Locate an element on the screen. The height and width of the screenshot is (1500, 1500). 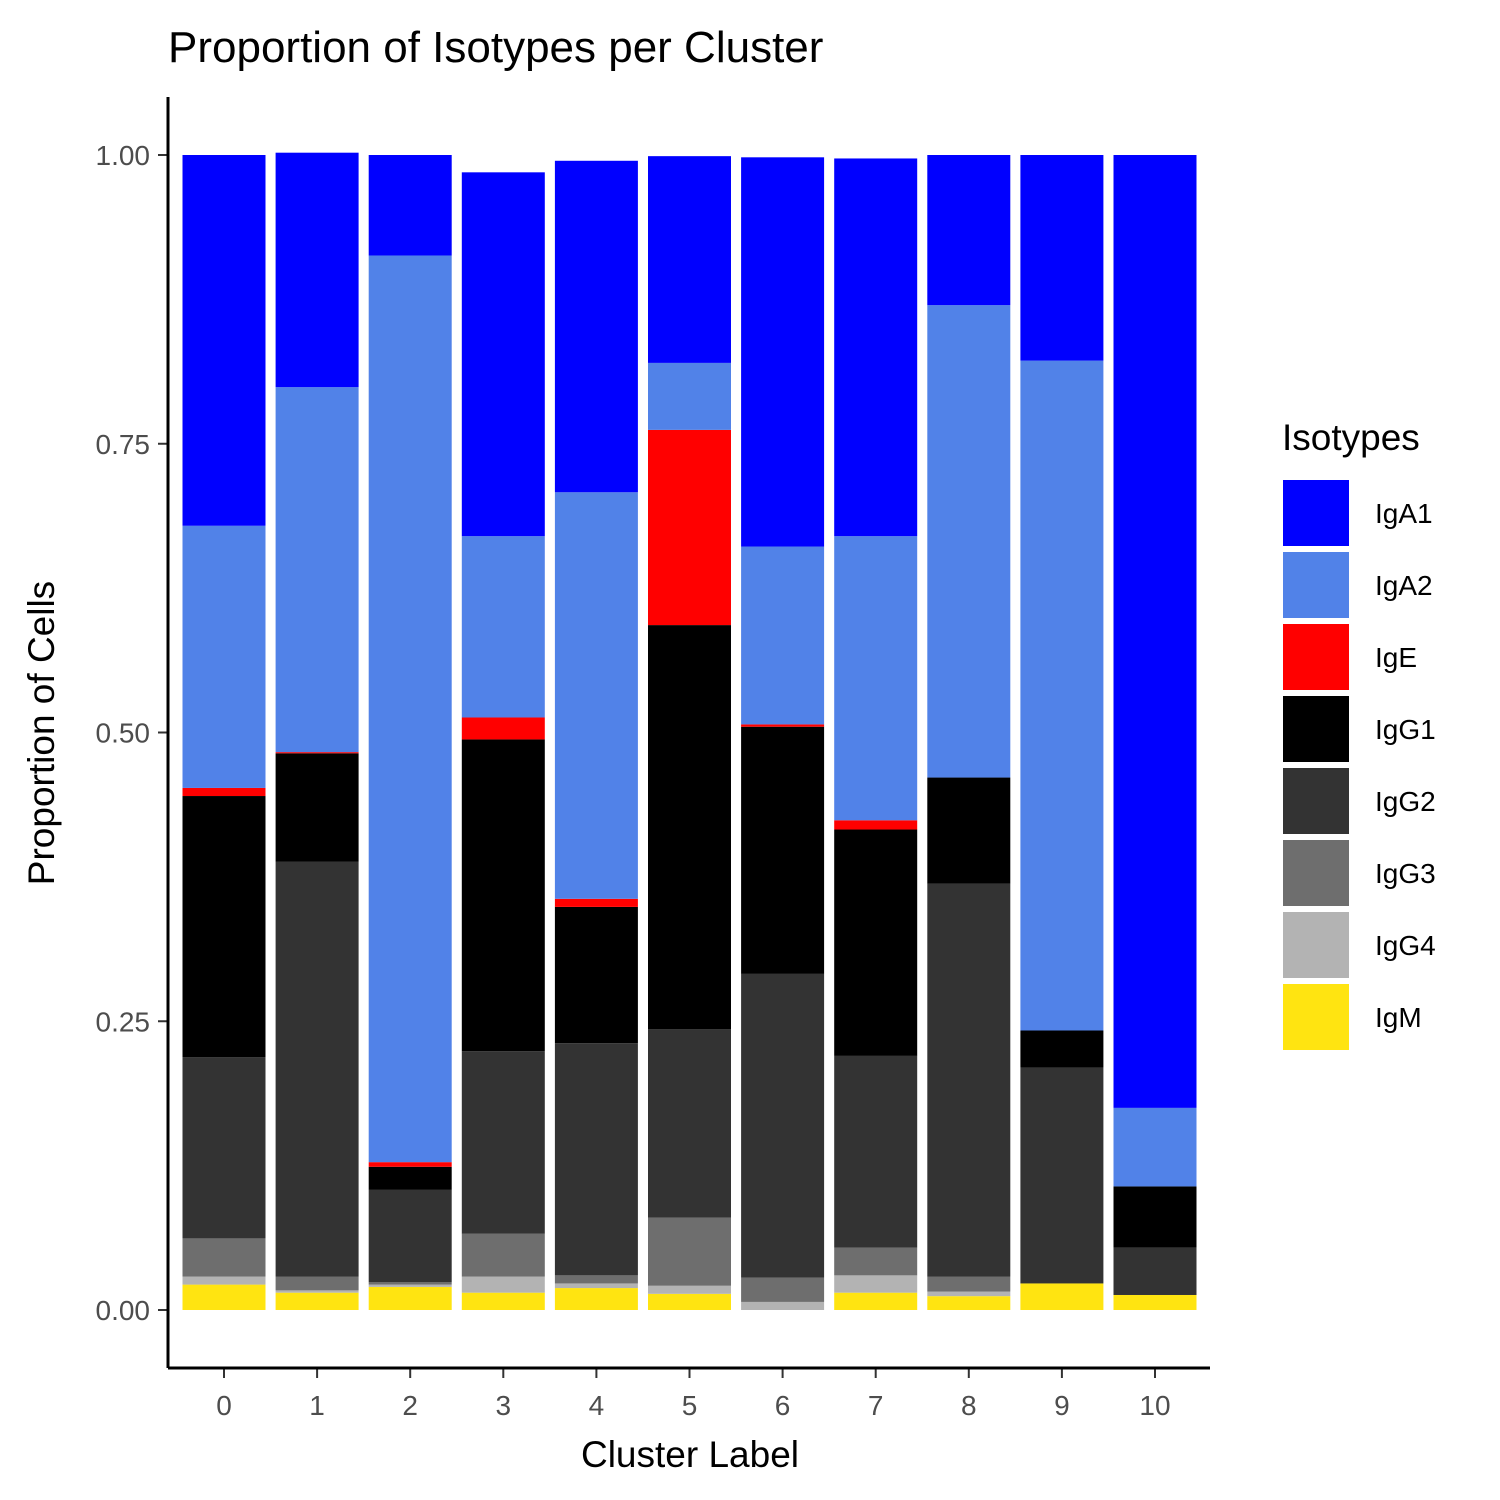
x-tick-label: 7 is located at coordinates (876, 1405).